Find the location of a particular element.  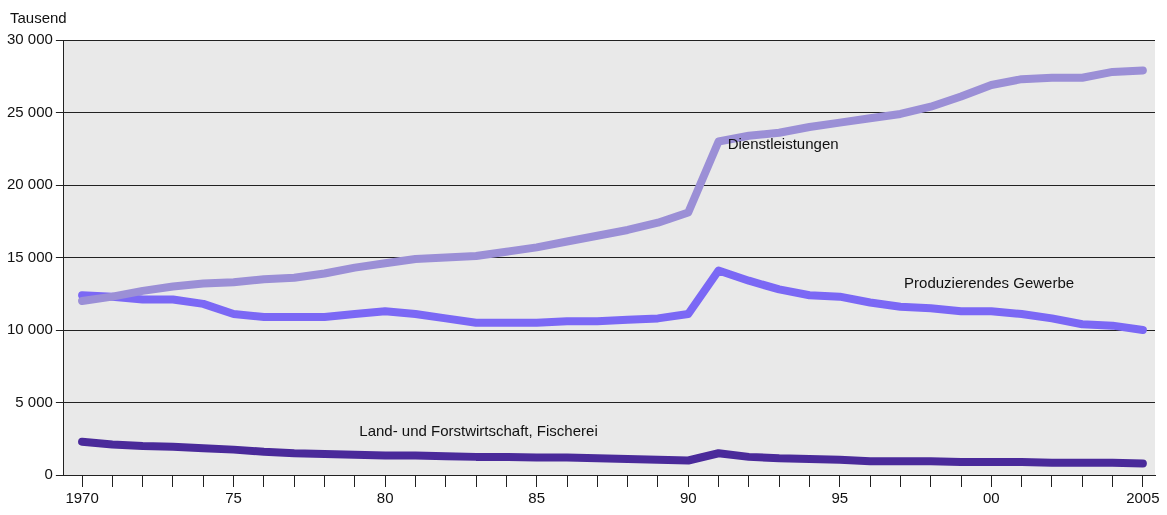

series-label: Land- und Forstwirtschaft, Fischerei is located at coordinates (478, 430).